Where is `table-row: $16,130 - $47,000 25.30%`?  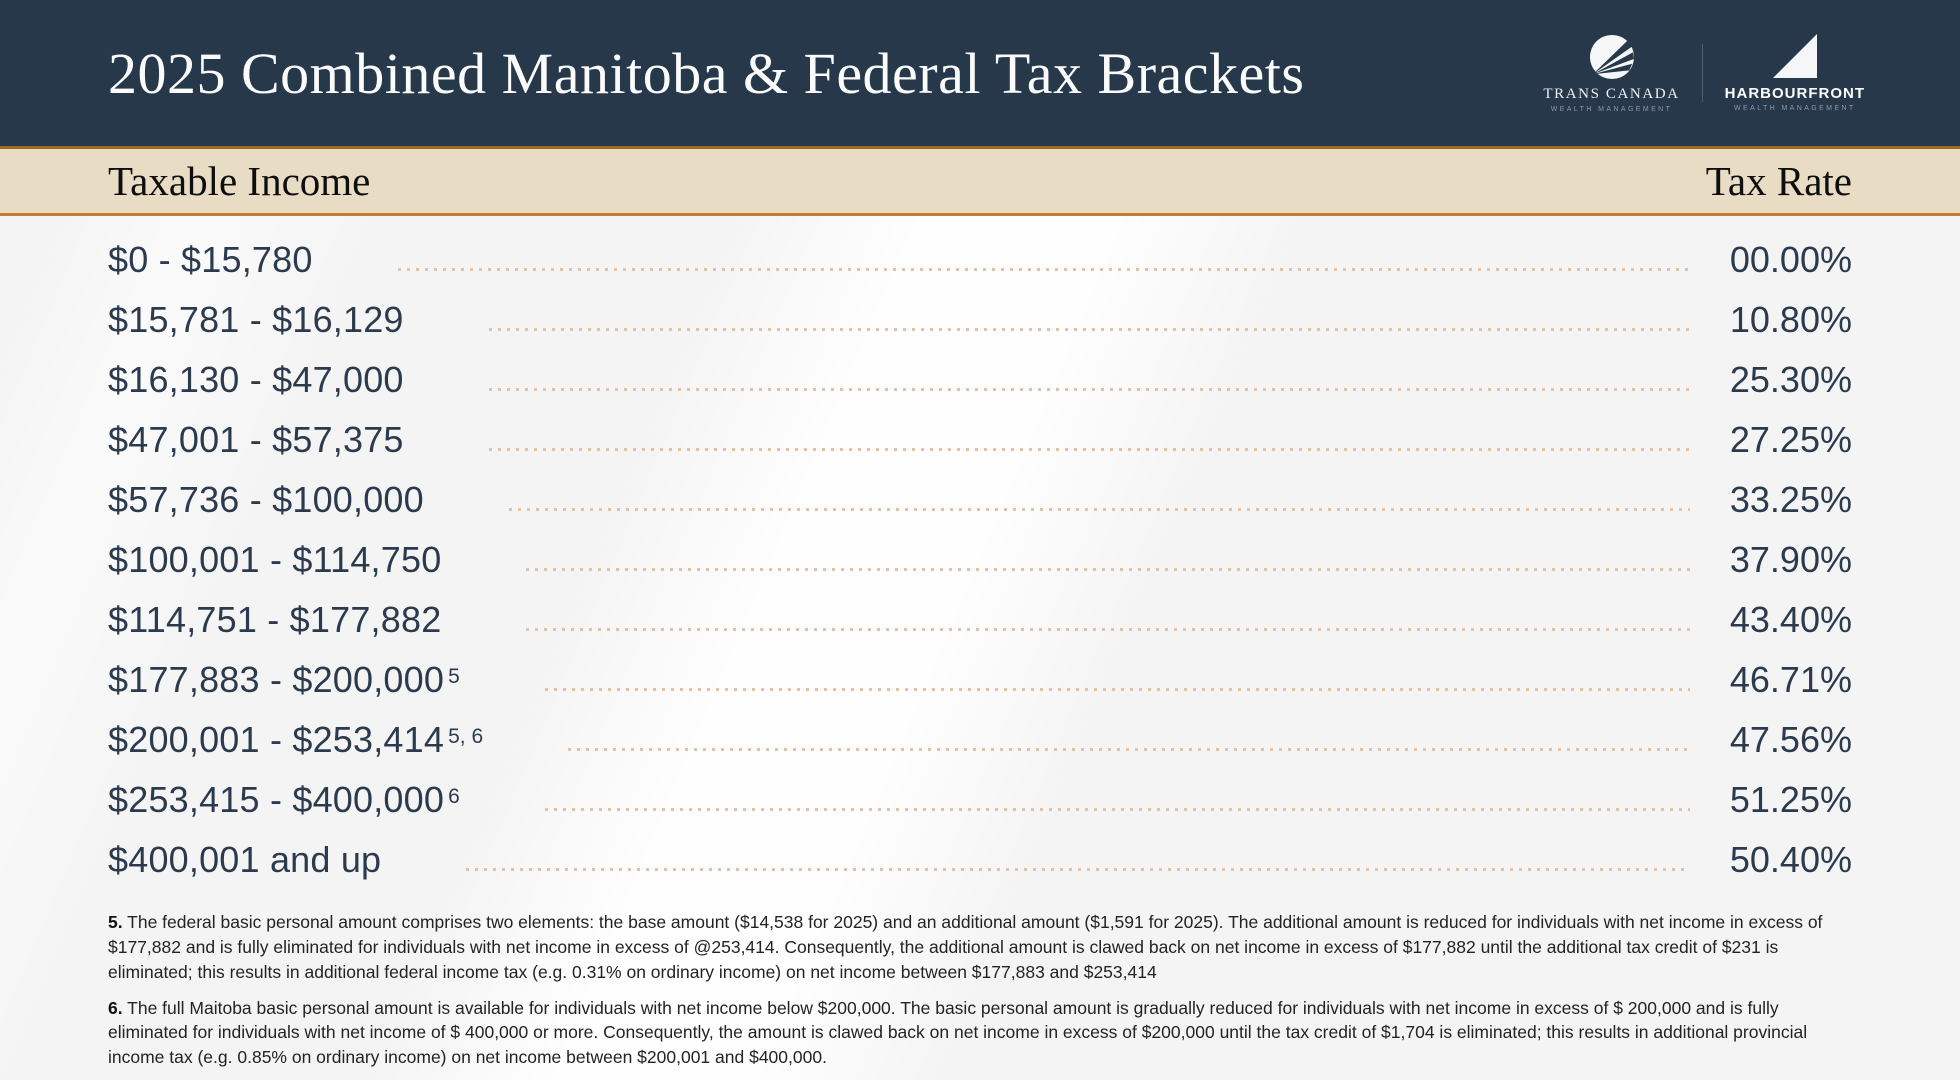
table-row: $16,130 - $47,000 25.30% is located at coordinates (980, 380).